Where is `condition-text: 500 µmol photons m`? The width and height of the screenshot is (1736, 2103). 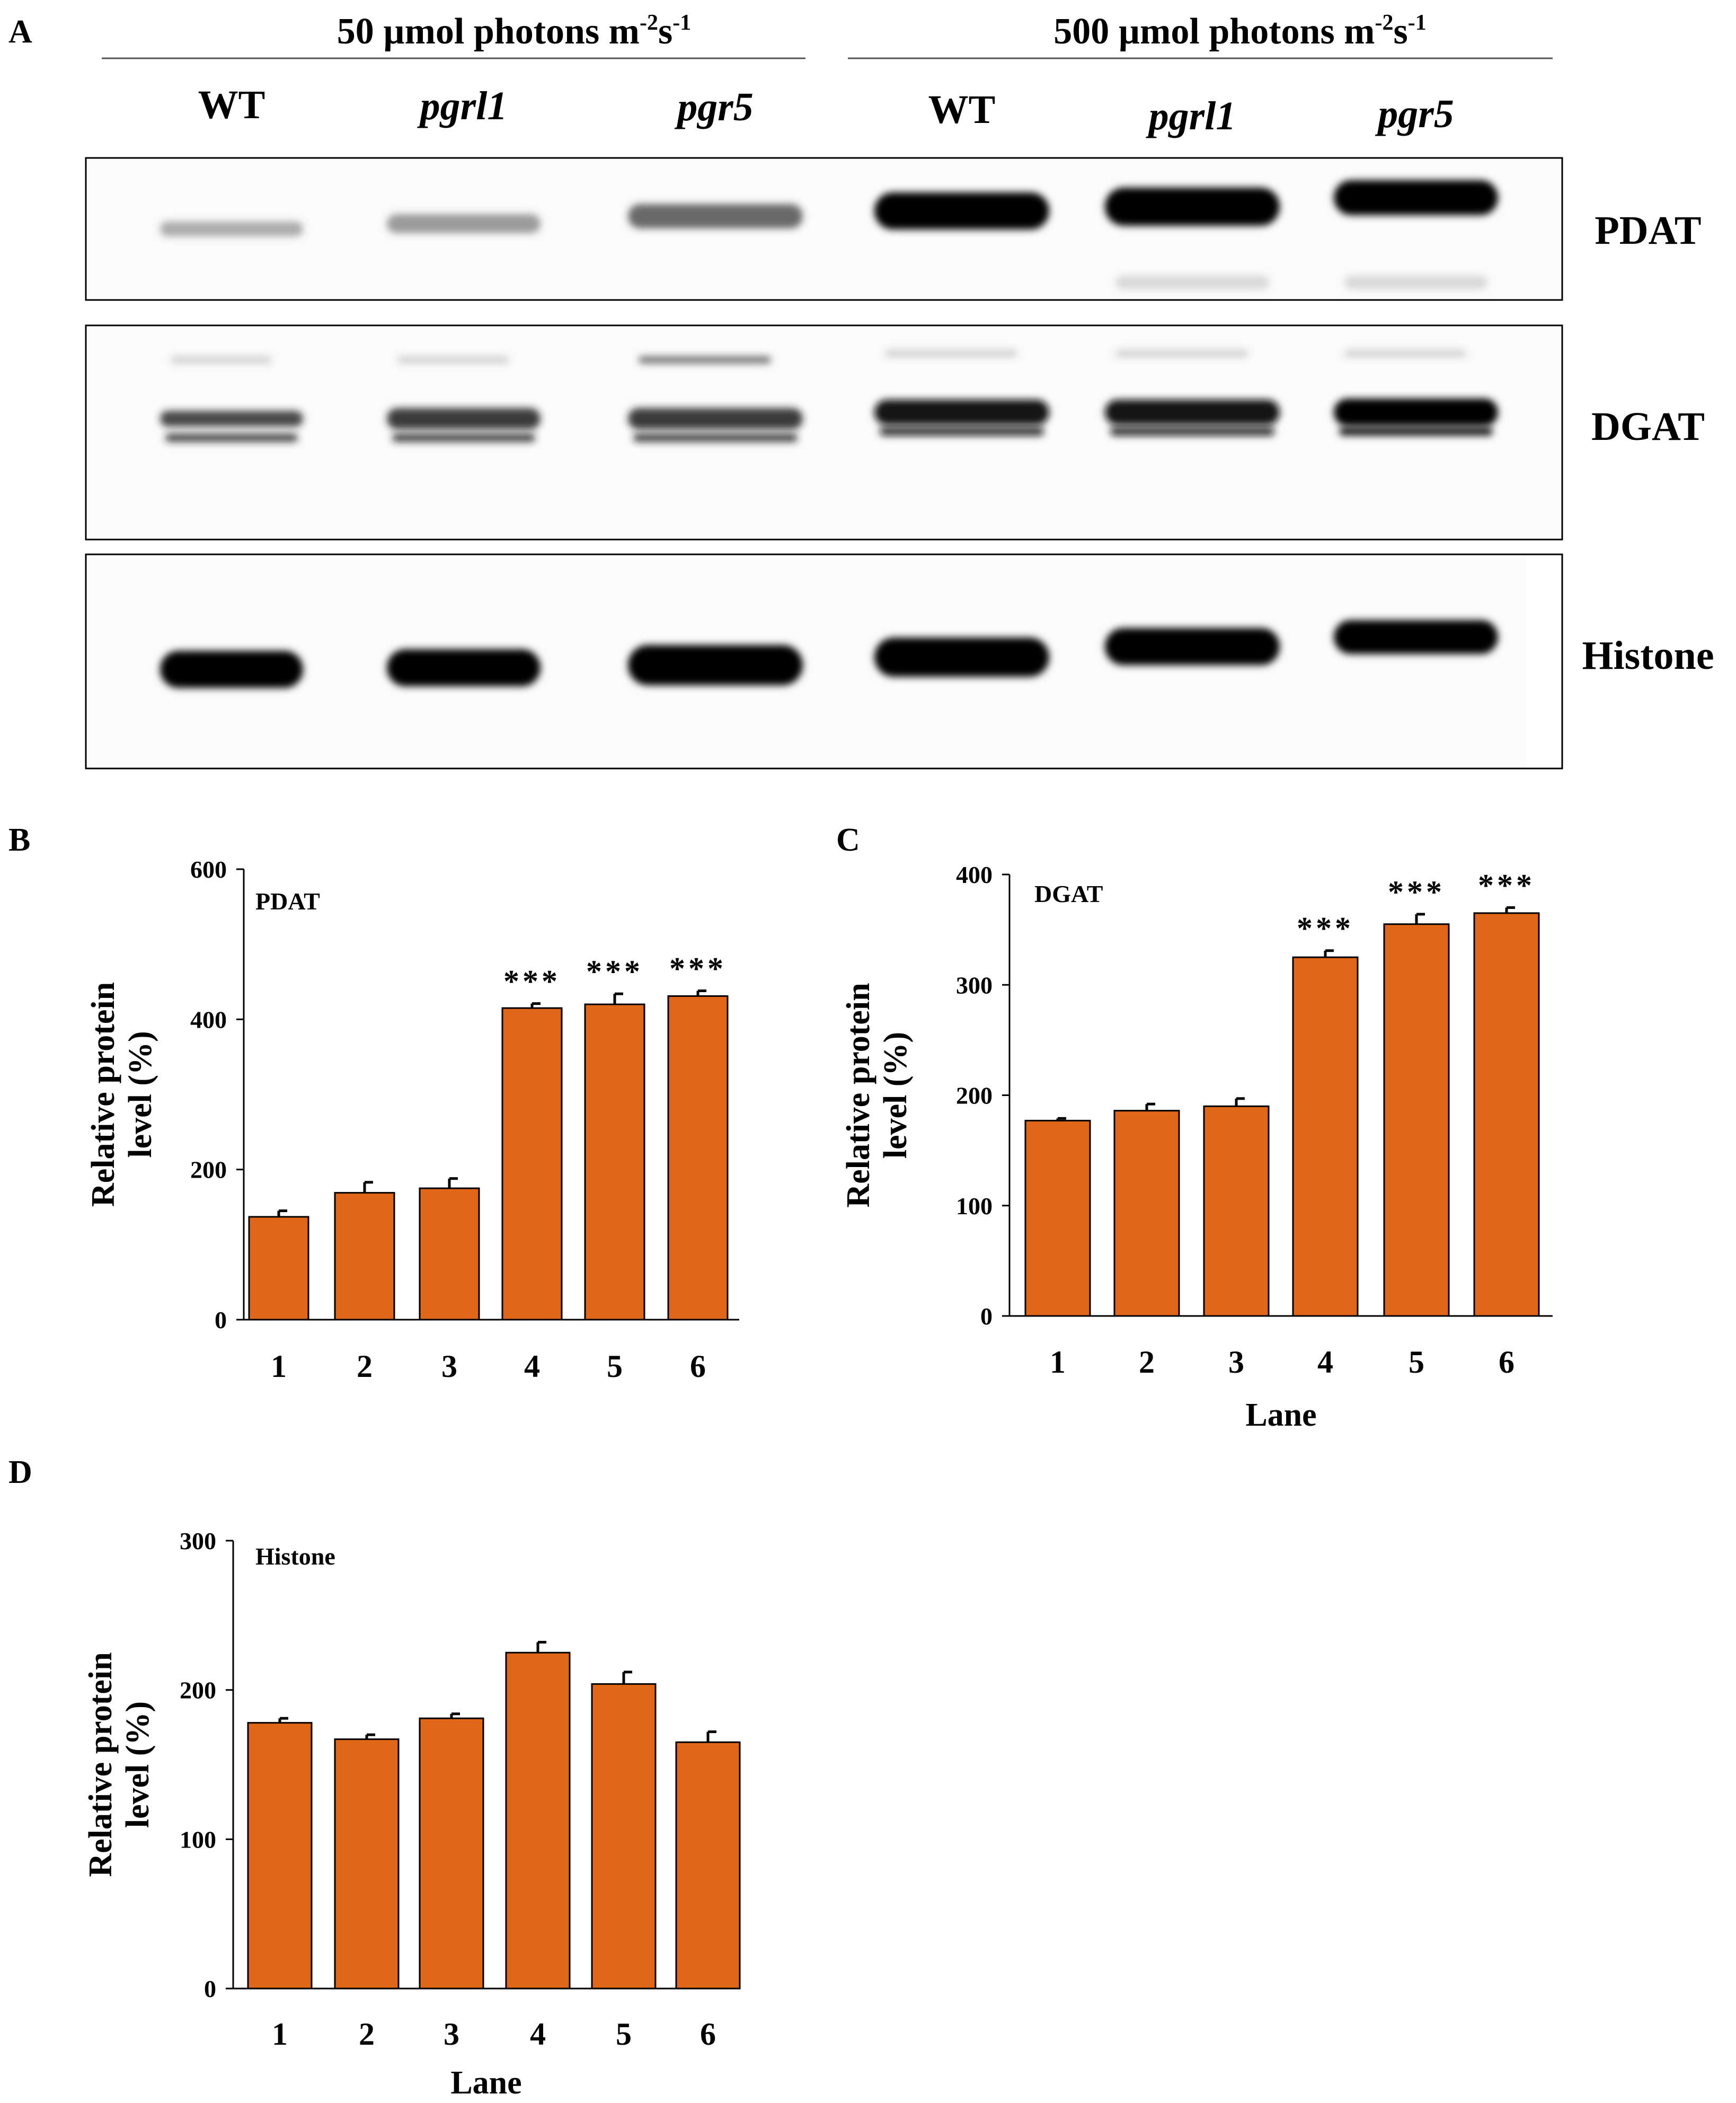 condition-text: 500 µmol photons m is located at coordinates (1214, 32).